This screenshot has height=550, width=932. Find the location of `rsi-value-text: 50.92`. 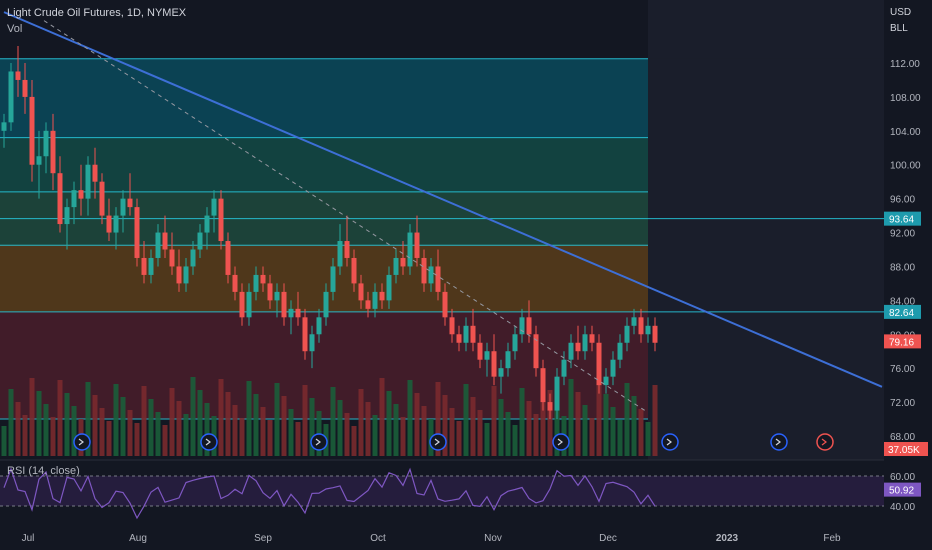

rsi-value-text: 50.92 is located at coordinates (901, 491).